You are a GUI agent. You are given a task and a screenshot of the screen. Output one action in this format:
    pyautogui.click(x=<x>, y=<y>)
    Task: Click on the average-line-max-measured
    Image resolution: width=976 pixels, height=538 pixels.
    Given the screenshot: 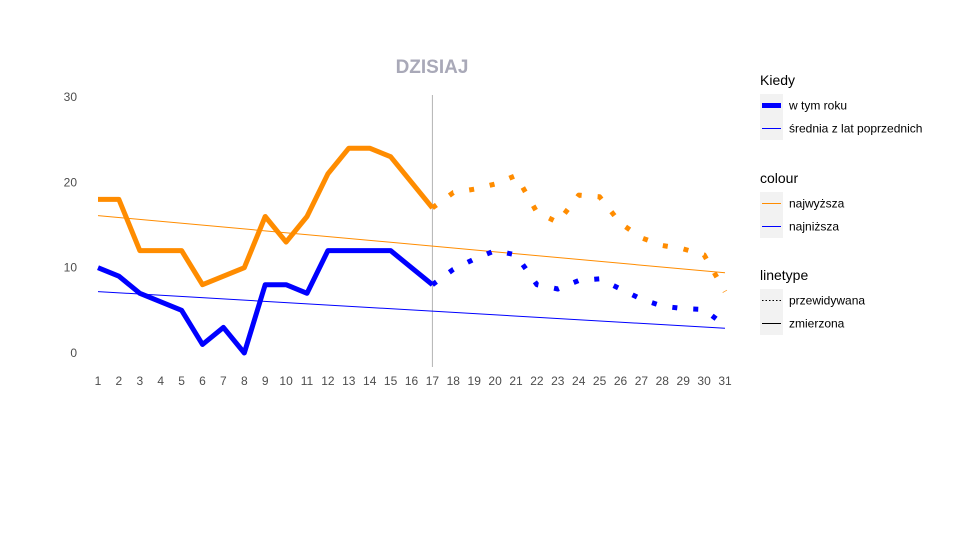 What is the action you would take?
    pyautogui.click(x=411, y=244)
    